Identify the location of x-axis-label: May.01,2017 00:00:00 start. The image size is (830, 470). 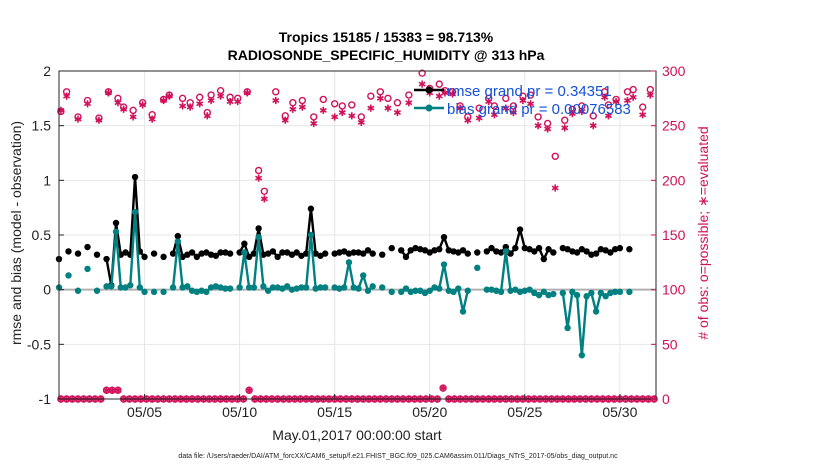
(357, 435).